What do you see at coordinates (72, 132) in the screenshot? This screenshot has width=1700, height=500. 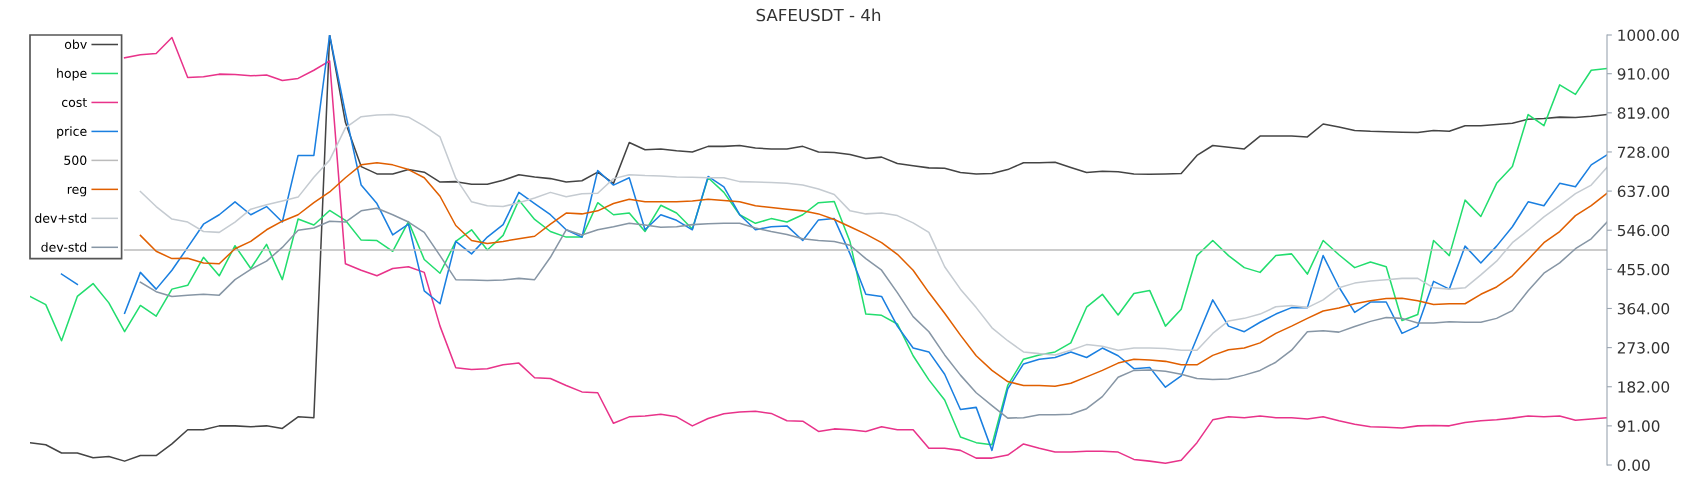 I see `legend-label: price` at bounding box center [72, 132].